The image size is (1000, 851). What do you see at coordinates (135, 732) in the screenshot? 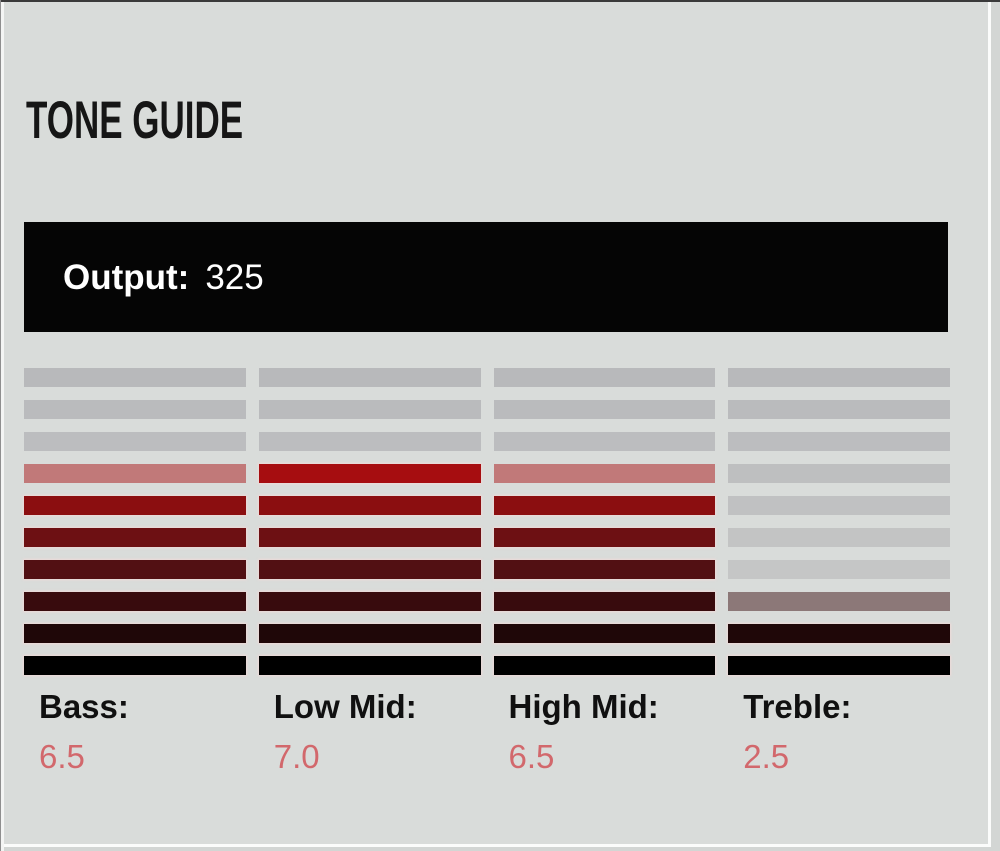
I see `legend-cell-bass: Bass: 6.5` at bounding box center [135, 732].